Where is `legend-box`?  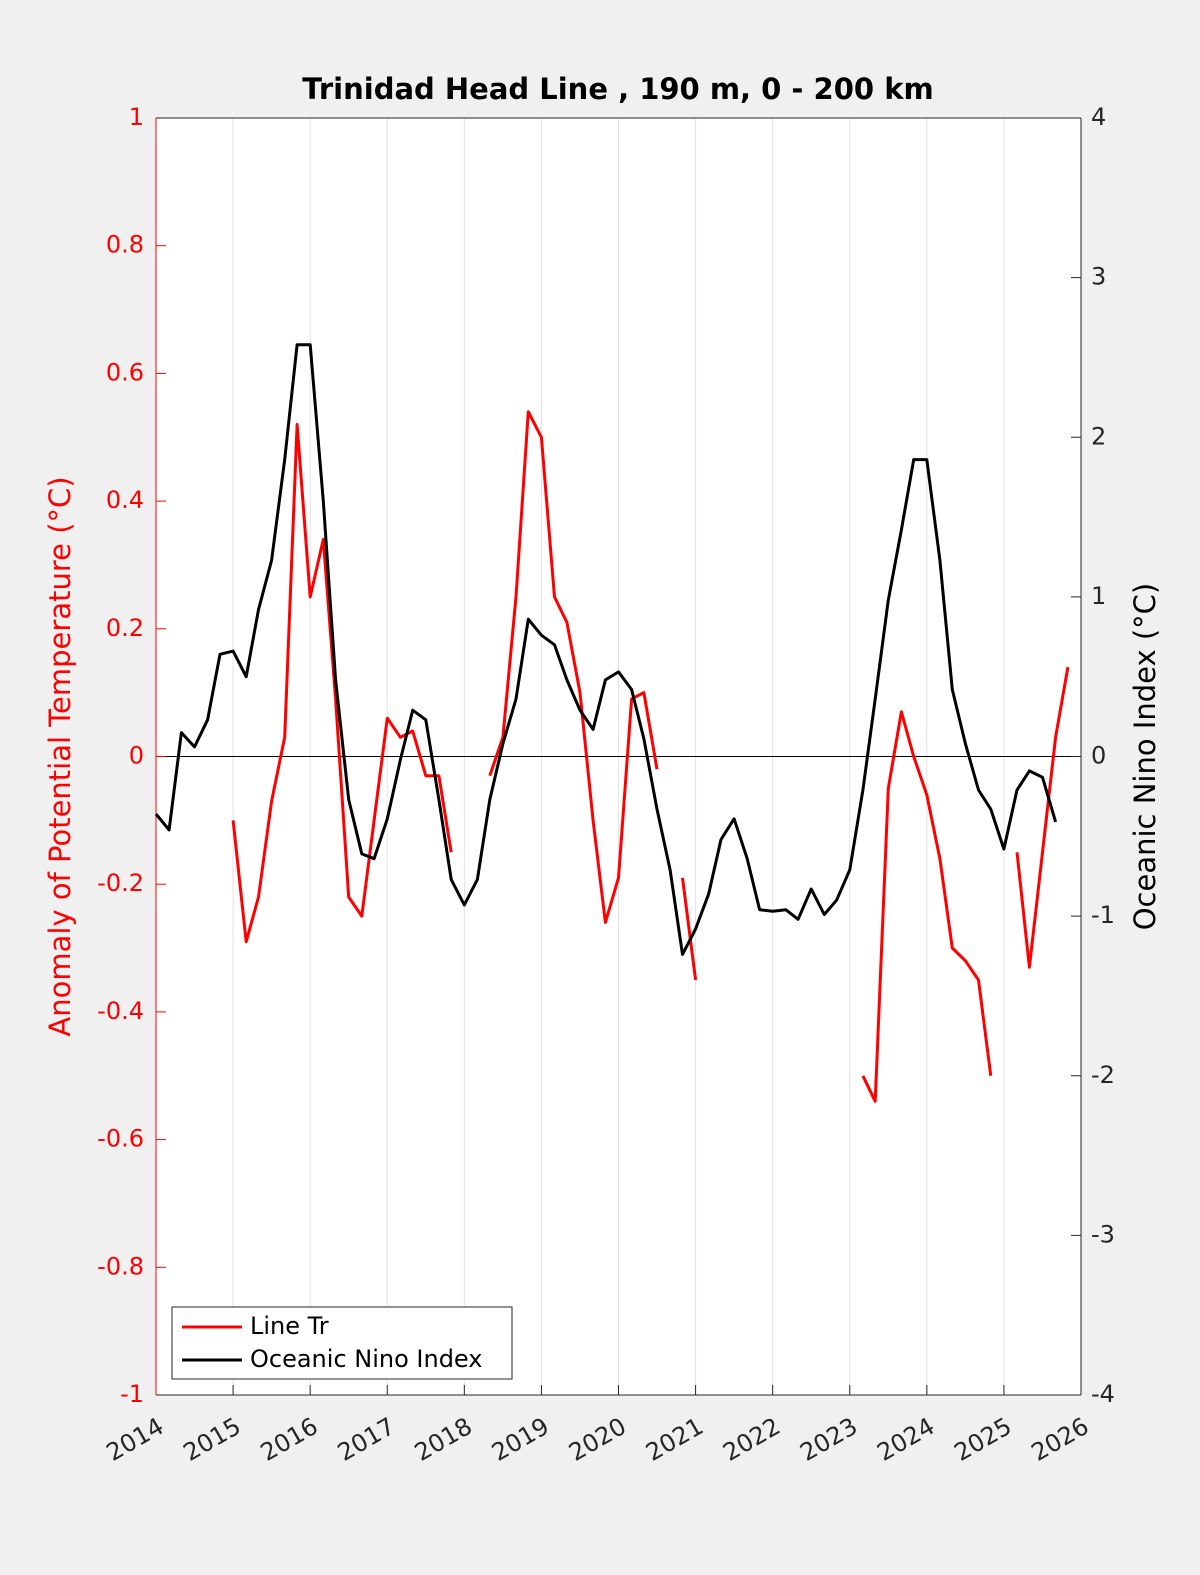
legend-box is located at coordinates (342, 1343).